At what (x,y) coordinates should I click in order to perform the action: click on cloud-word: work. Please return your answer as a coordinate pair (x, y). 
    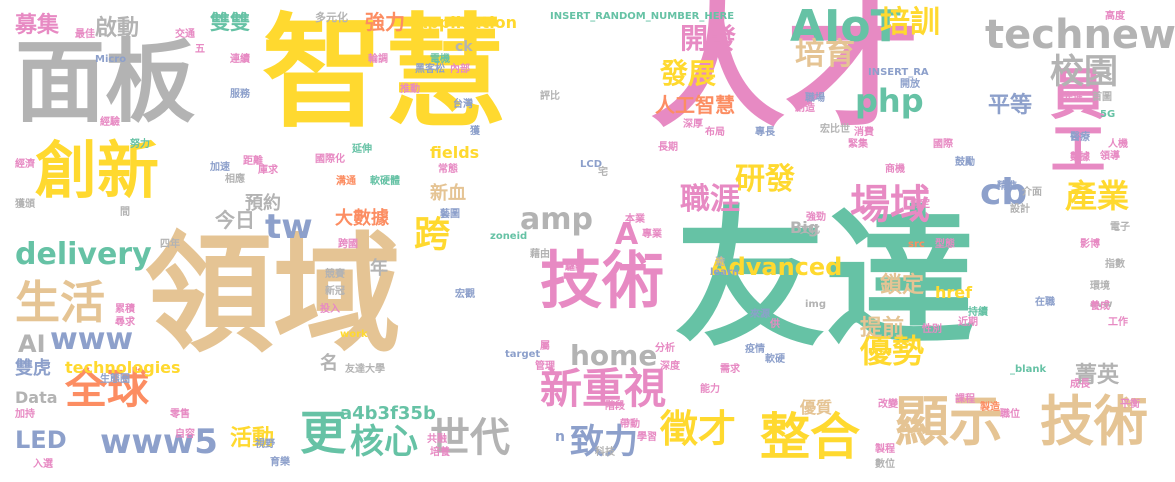
    Looking at the image, I should click on (354, 334).